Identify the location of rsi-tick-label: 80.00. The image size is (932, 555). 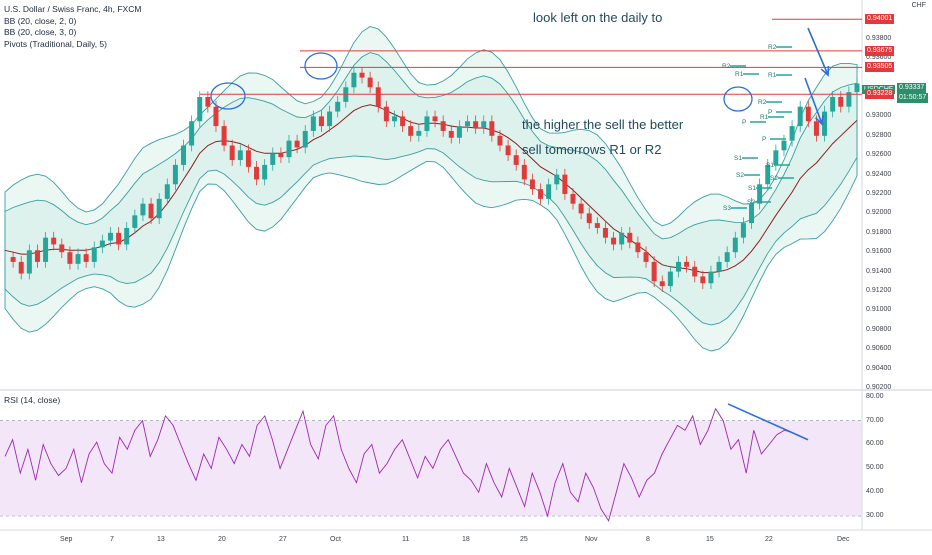
(875, 396).